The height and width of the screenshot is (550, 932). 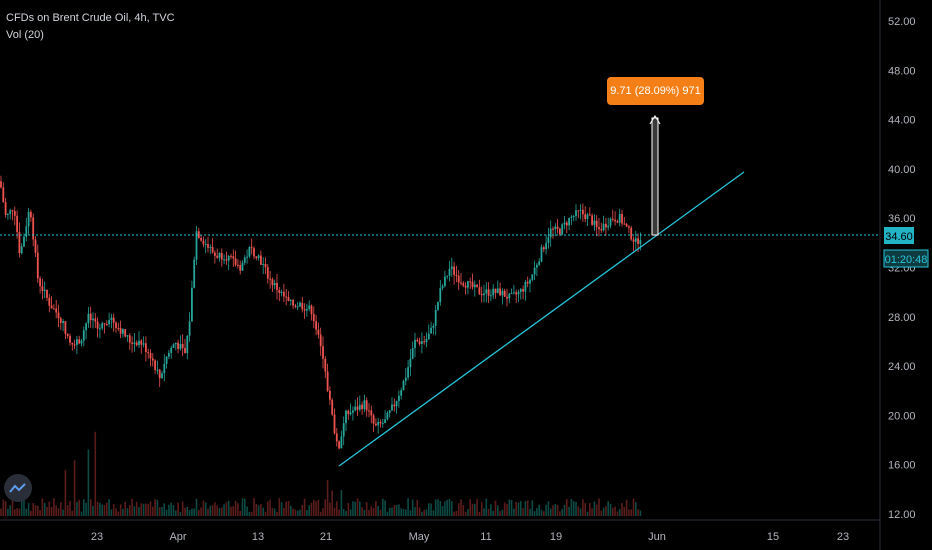 I want to click on y-tick-label: 16.00, so click(x=902, y=466).